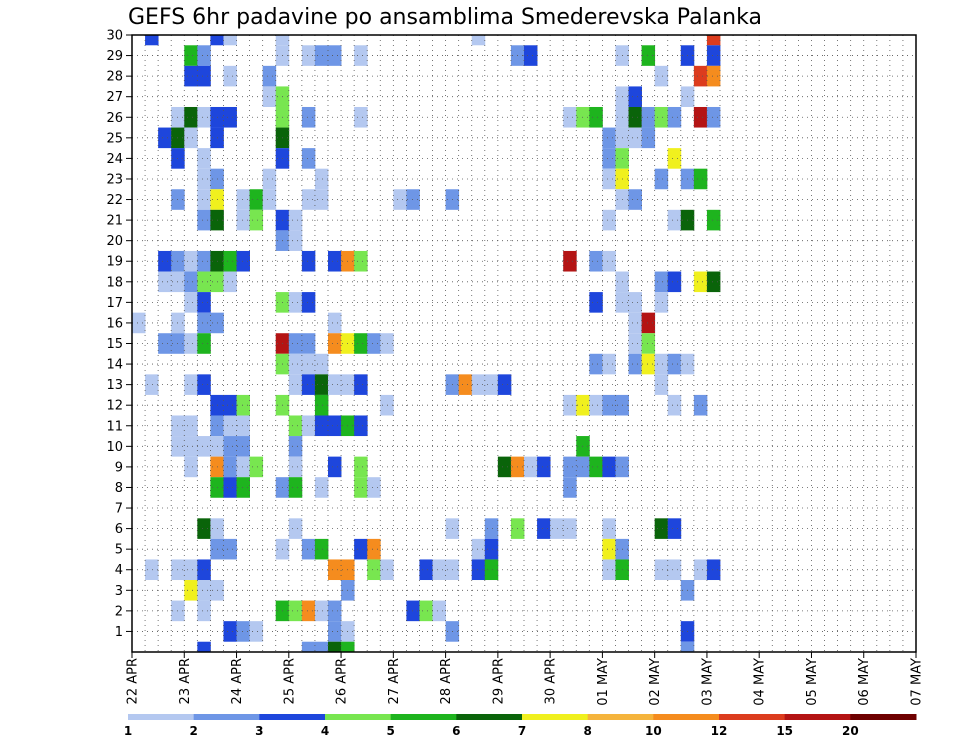  Describe the element at coordinates (119, 570) in the screenshot. I see `y-tick-label: 4` at that location.